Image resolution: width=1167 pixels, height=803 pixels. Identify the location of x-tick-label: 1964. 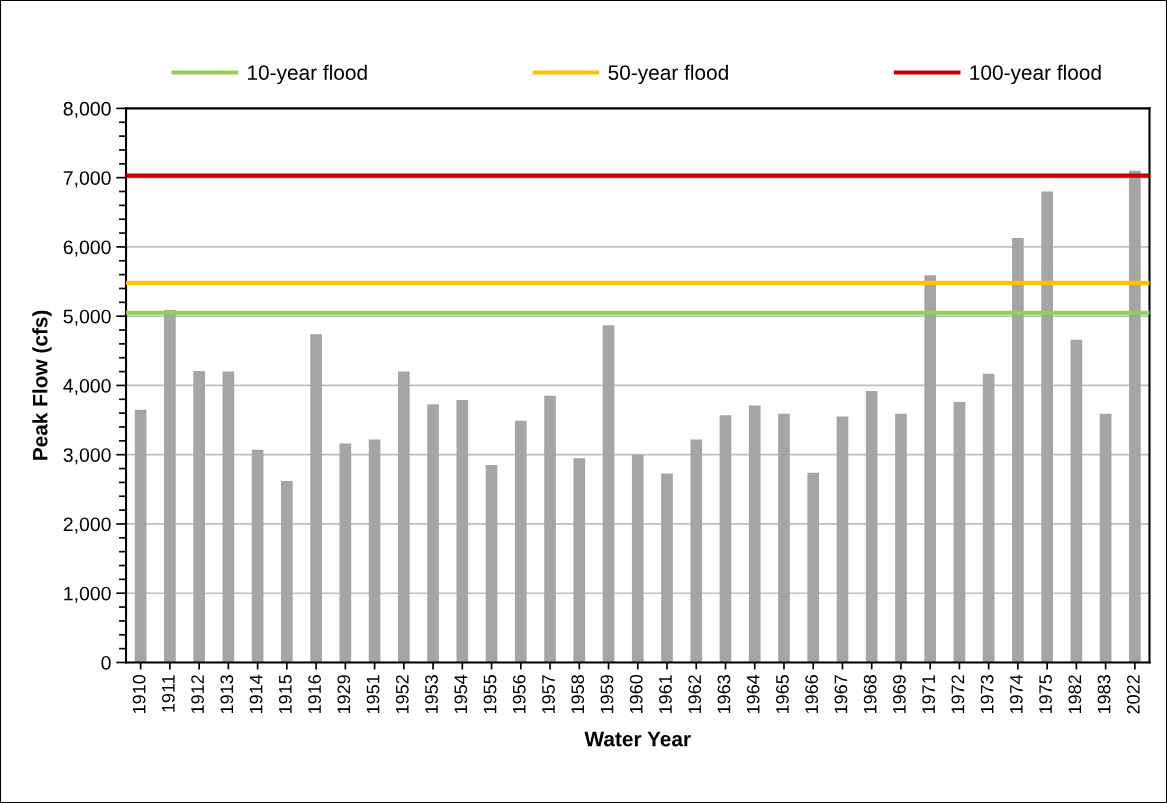
(753, 694).